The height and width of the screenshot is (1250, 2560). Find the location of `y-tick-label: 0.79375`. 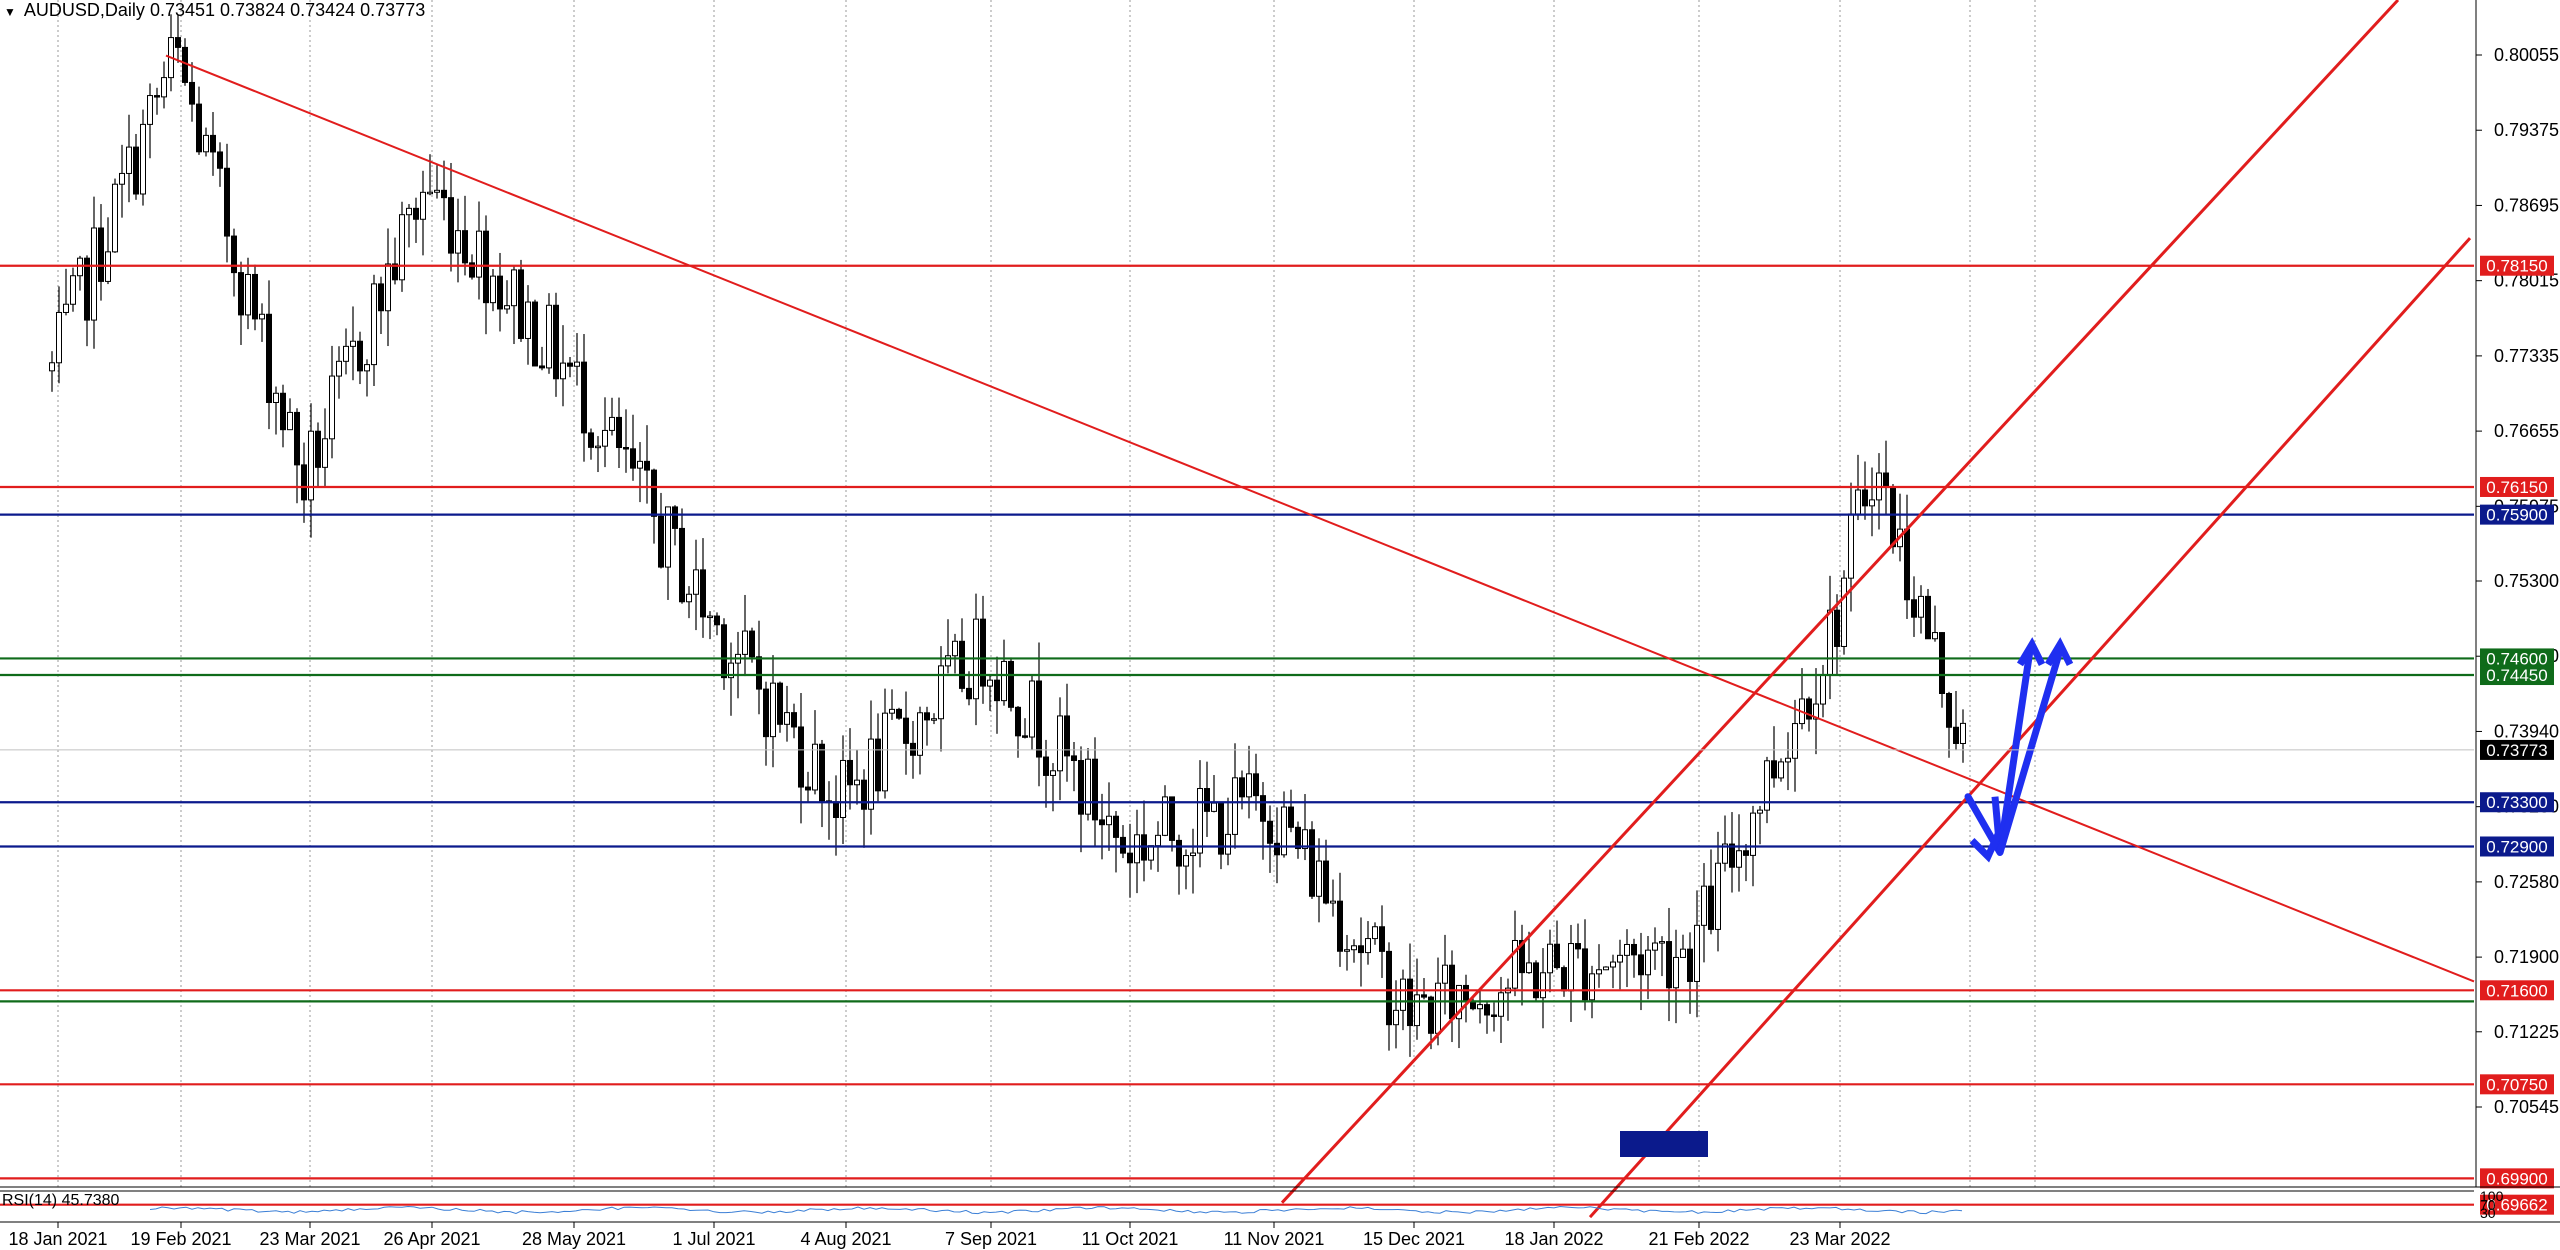

y-tick-label: 0.79375 is located at coordinates (2526, 130).